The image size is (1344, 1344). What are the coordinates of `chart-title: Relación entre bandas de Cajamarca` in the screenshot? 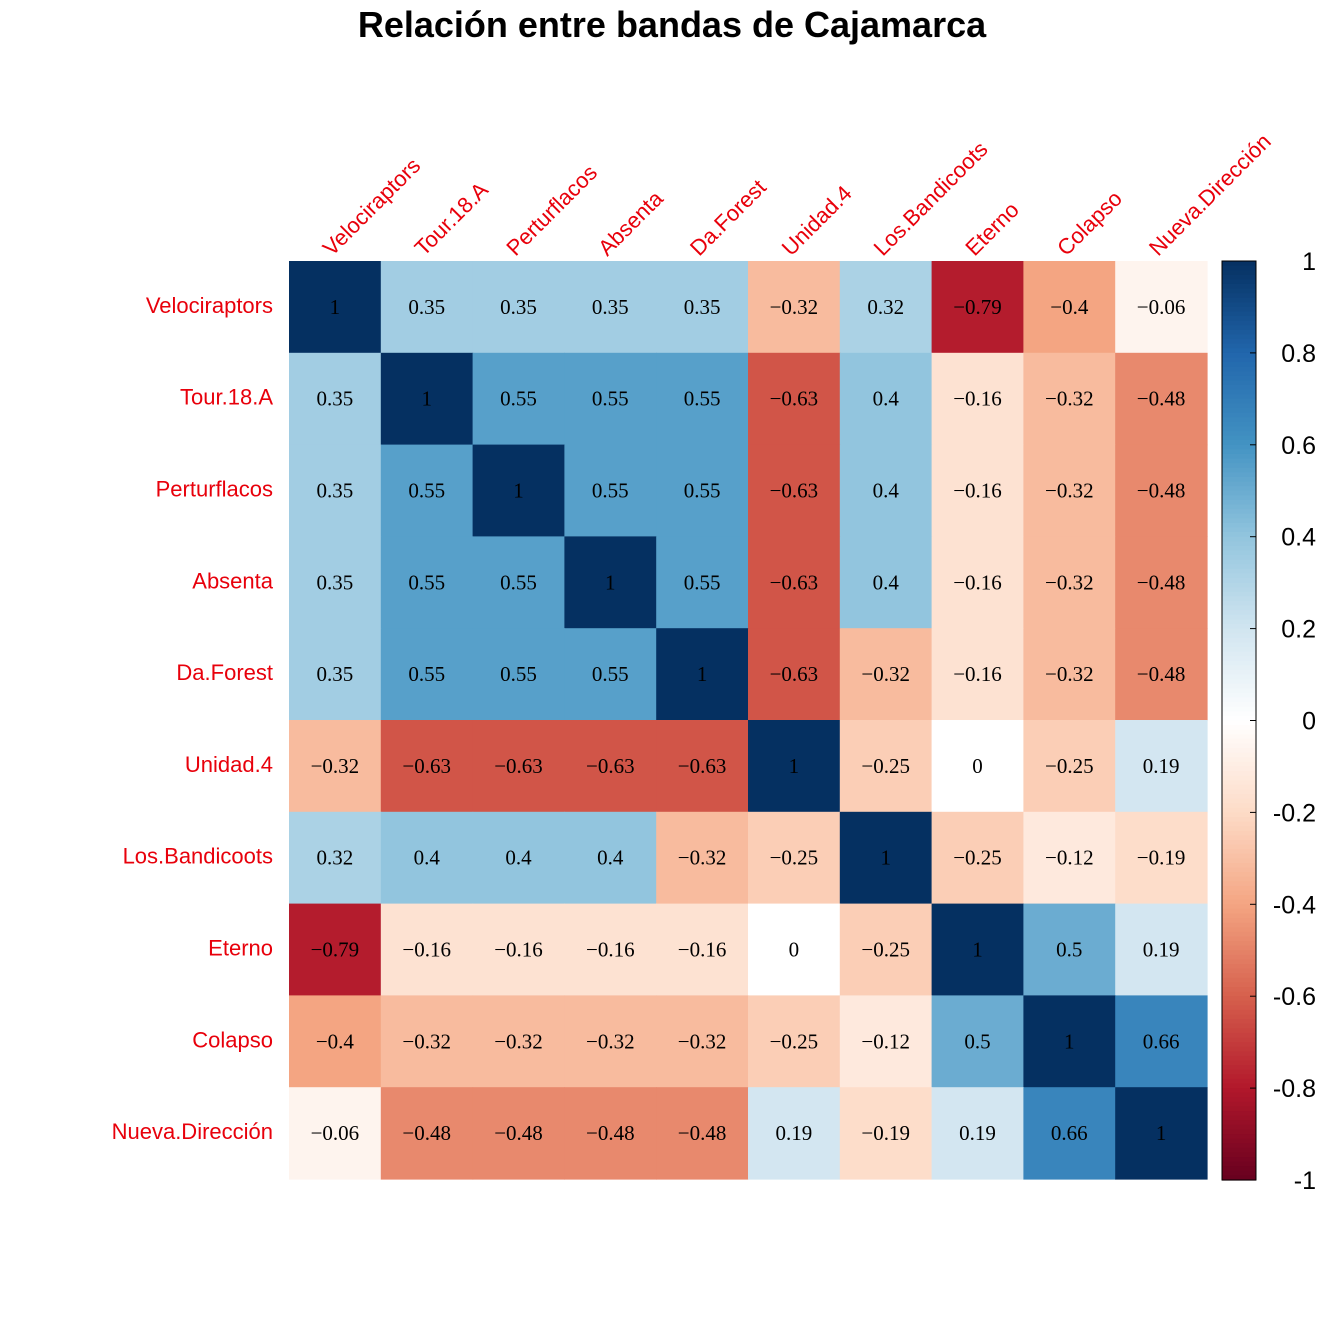 It's located at (672, 24).